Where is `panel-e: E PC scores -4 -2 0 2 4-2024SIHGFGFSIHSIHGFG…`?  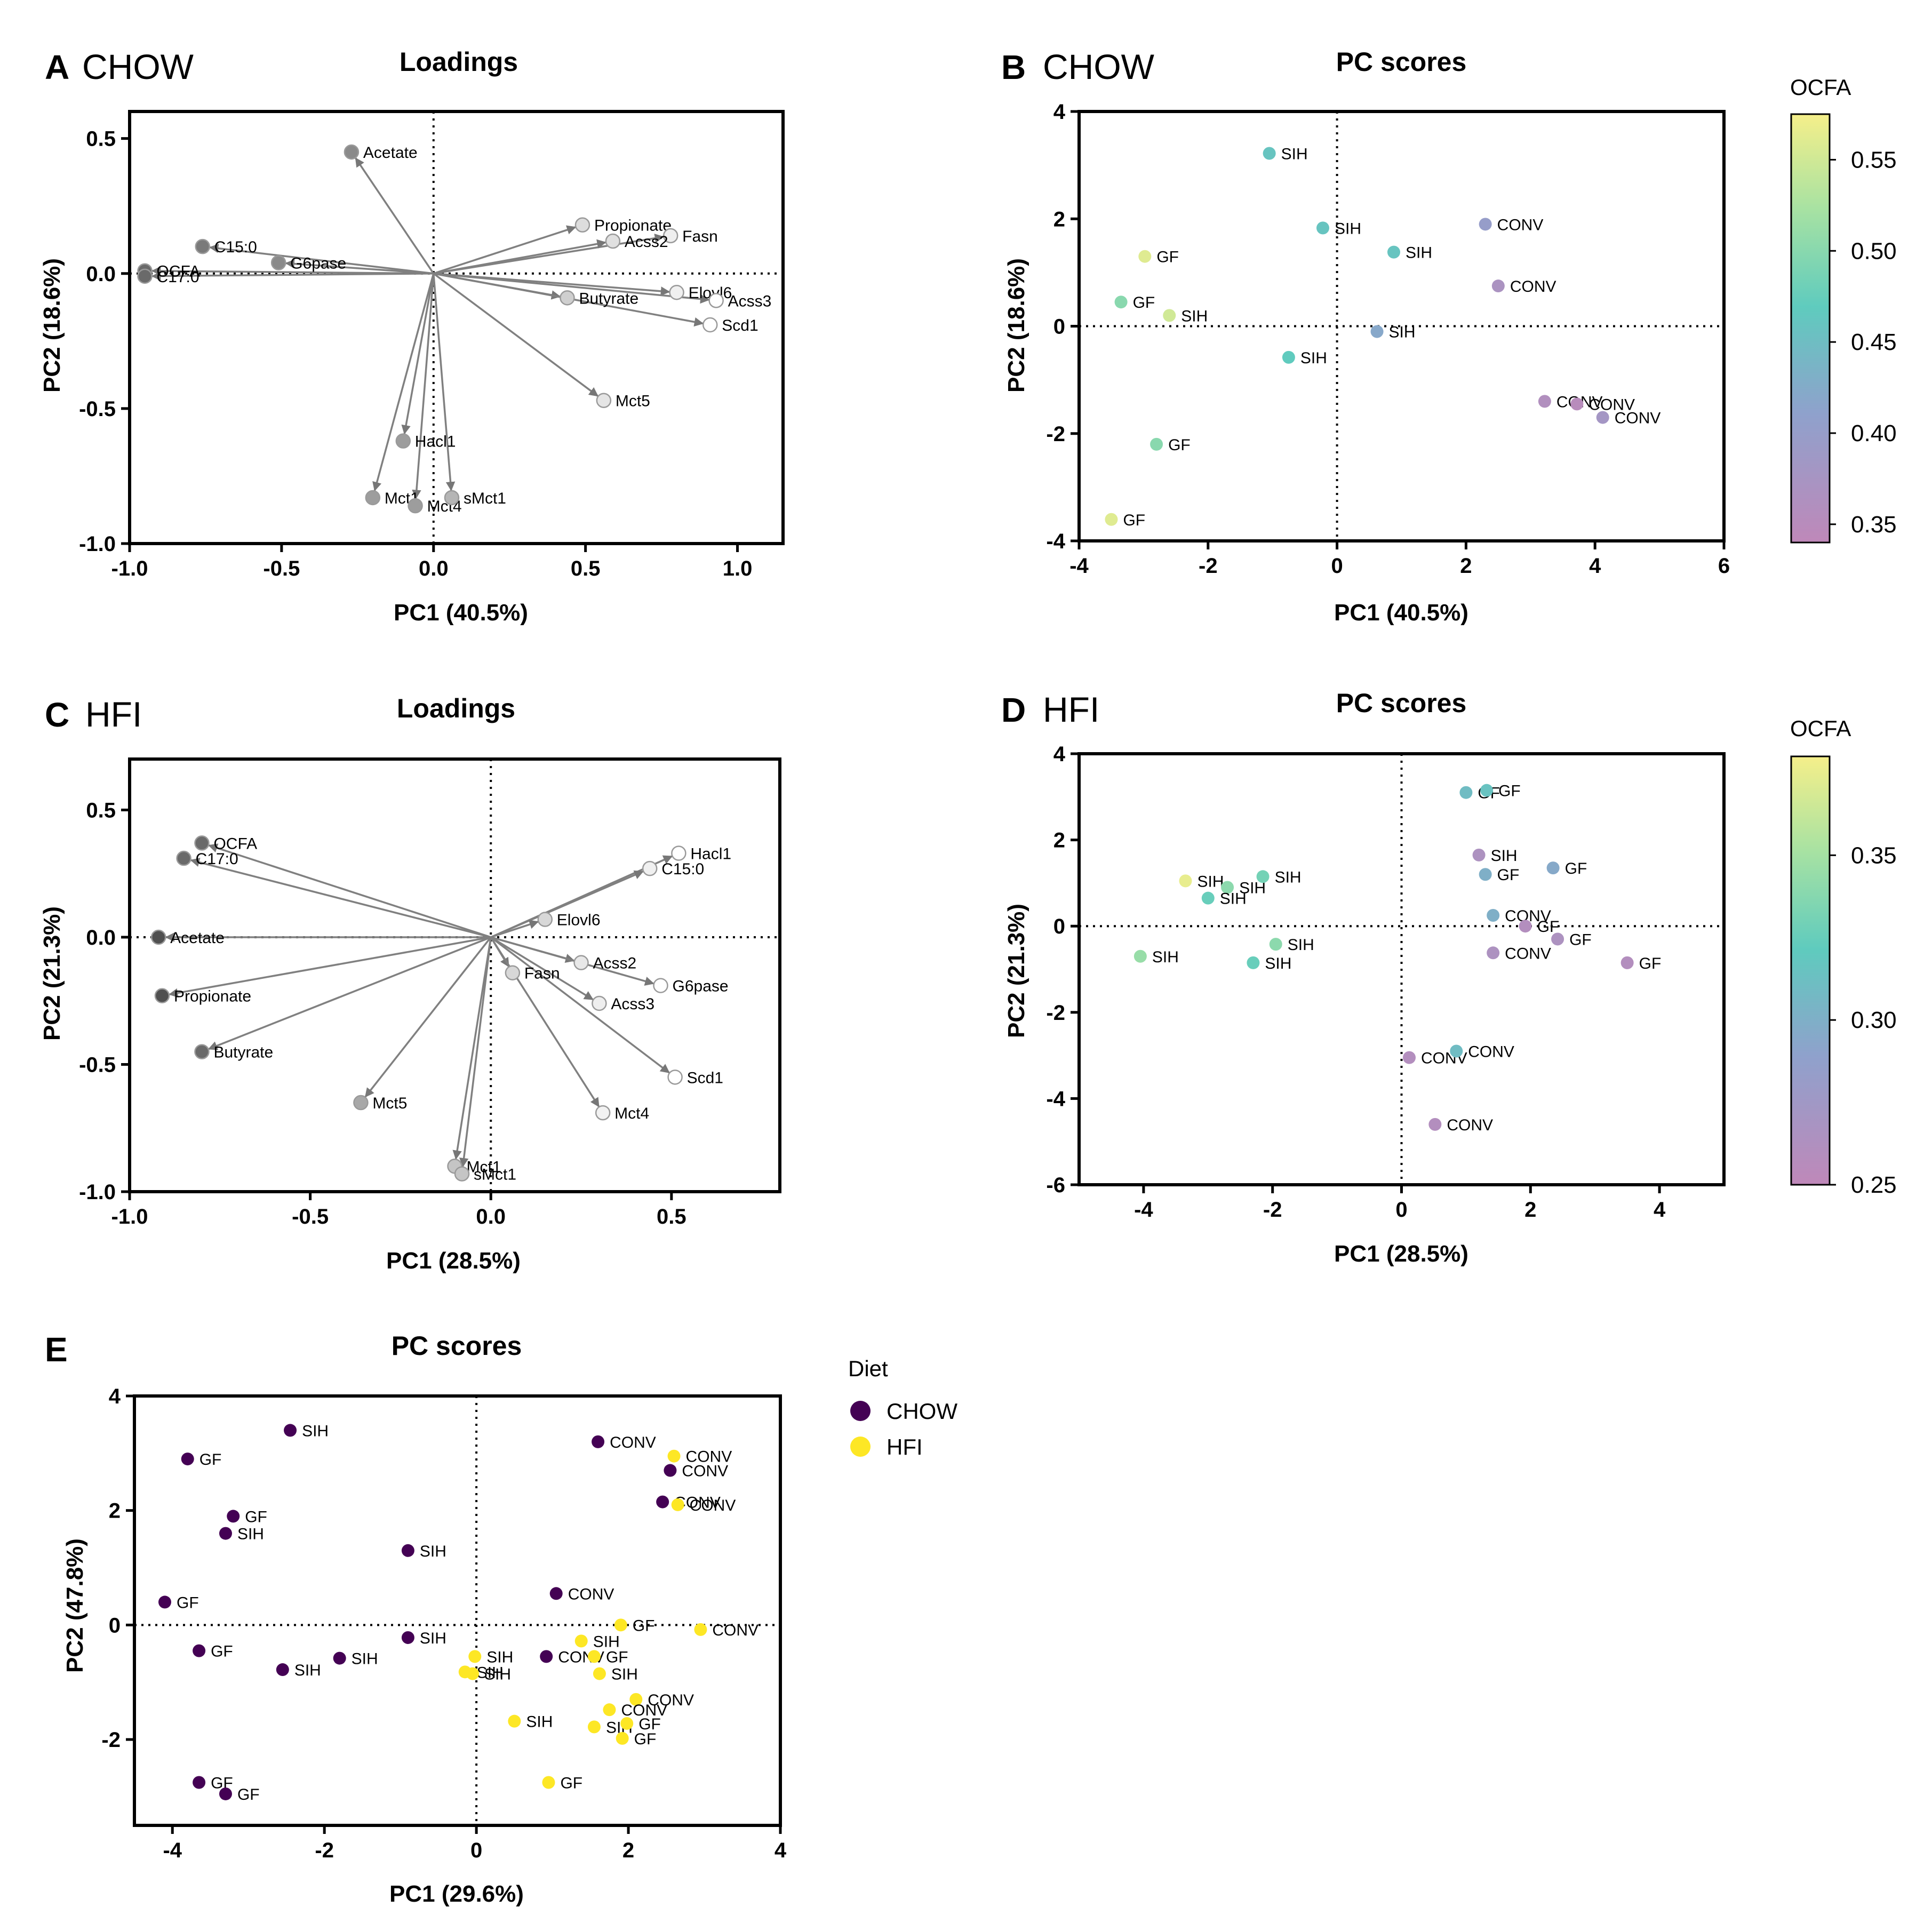 panel-e: E PC scores -4 -2 0 2 4-2024SIHGFGFSIHSIHGFG… is located at coordinates (501, 1619).